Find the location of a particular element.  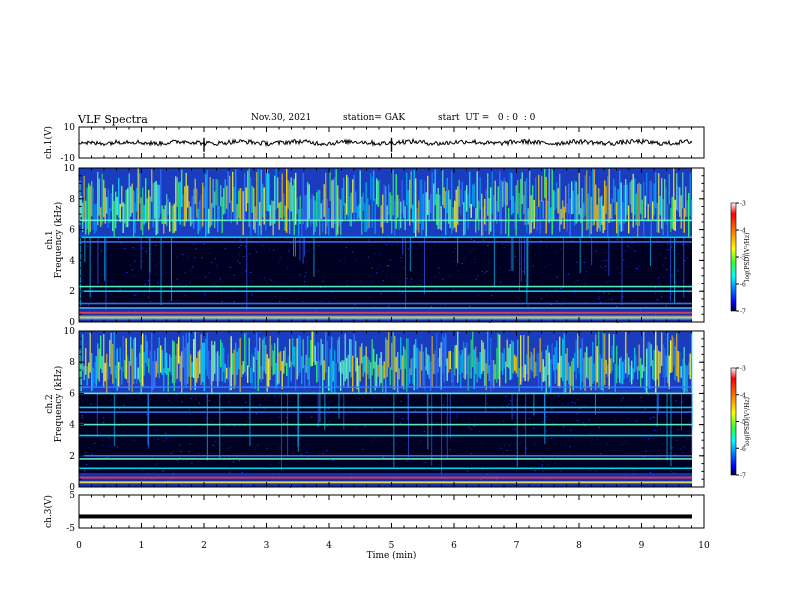

ch1-freq-tick-label: 8 is located at coordinates (72, 200).